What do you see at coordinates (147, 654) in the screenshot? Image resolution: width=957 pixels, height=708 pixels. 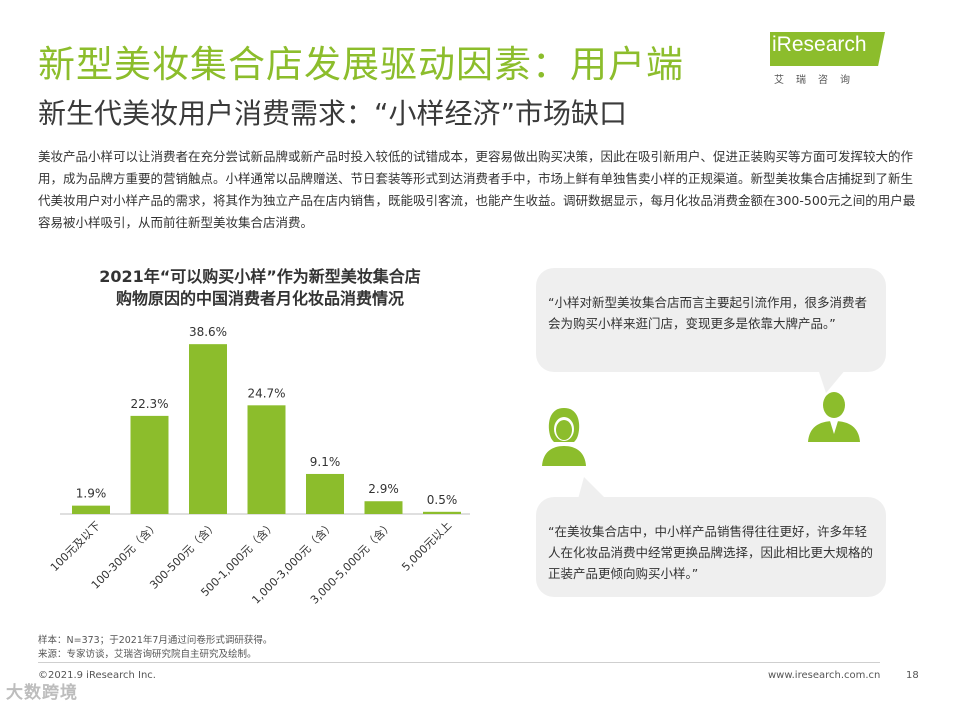 I see `source-note: 来源：专家访谈，艾瑞咨询研究院自主研究及绘制。` at bounding box center [147, 654].